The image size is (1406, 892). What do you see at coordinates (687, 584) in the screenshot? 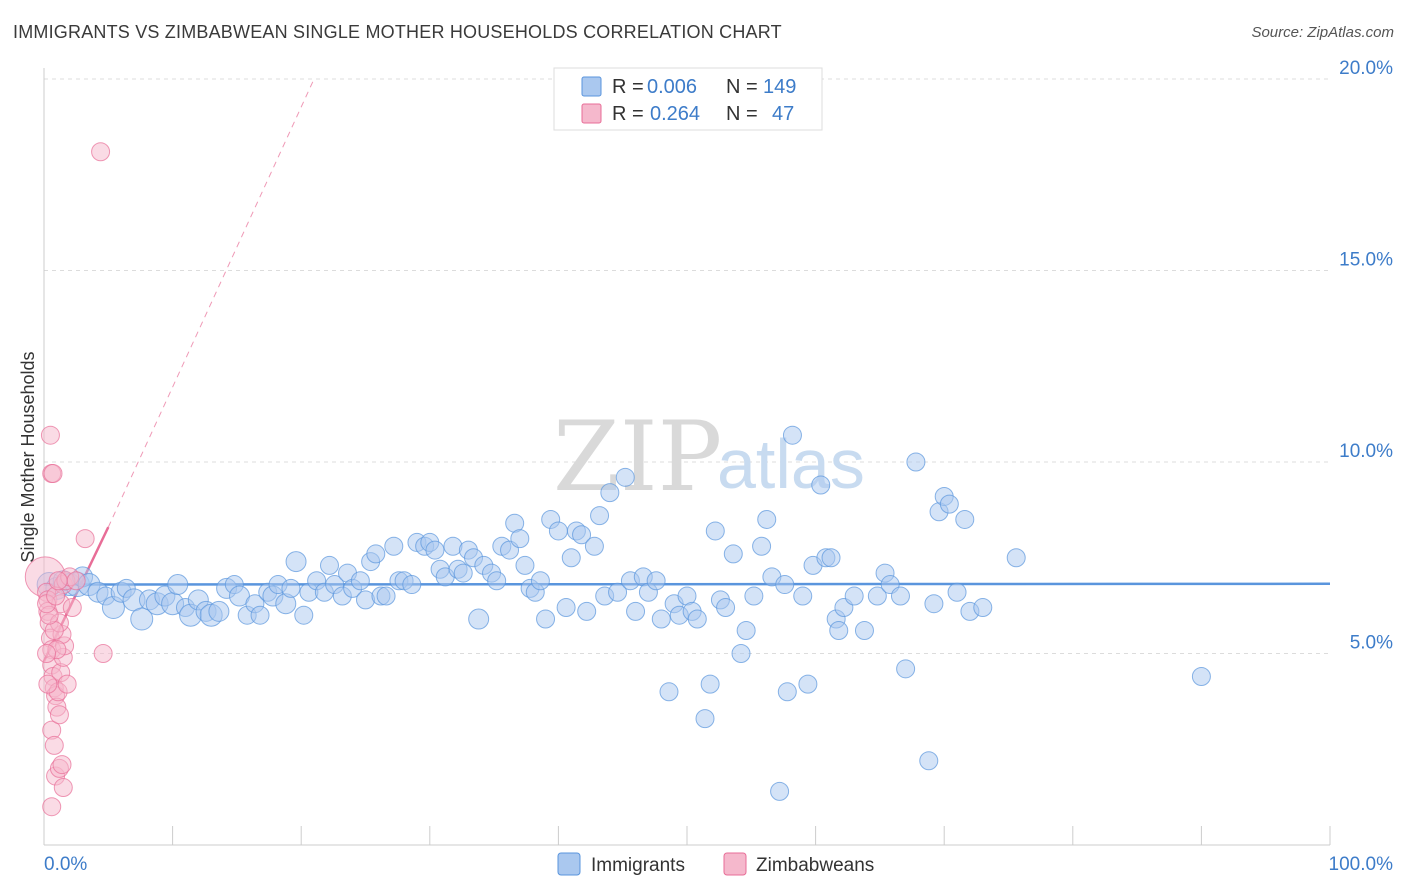
I see `trend-line-immigrants` at bounding box center [687, 584].